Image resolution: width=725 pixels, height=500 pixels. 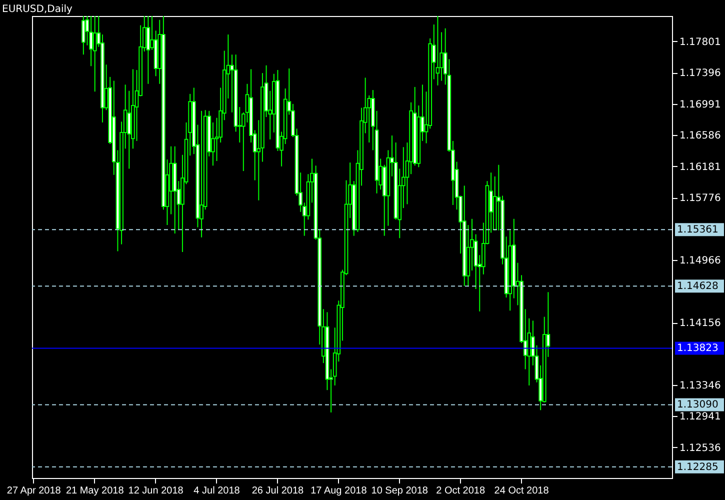 What do you see at coordinates (697, 230) in the screenshot?
I see `ref-line-label: 1.15361` at bounding box center [697, 230].